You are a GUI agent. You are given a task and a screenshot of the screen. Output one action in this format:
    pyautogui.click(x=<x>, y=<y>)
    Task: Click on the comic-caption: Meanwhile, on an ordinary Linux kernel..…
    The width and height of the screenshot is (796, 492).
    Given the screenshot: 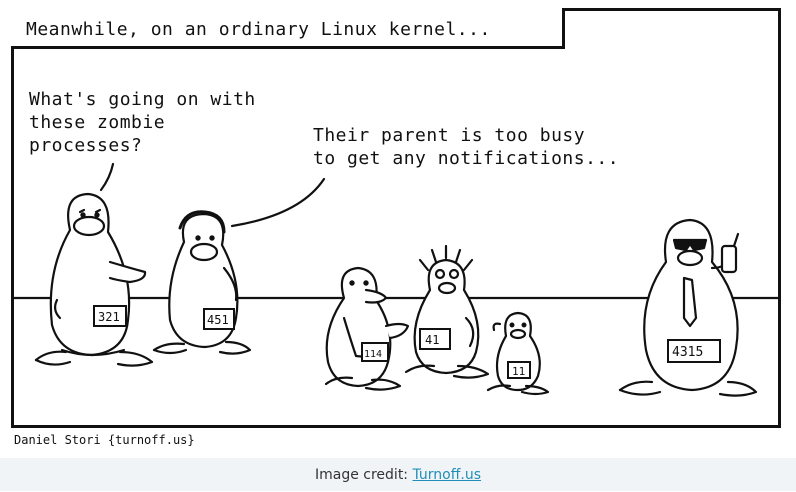 What is the action you would take?
    pyautogui.click(x=258, y=29)
    